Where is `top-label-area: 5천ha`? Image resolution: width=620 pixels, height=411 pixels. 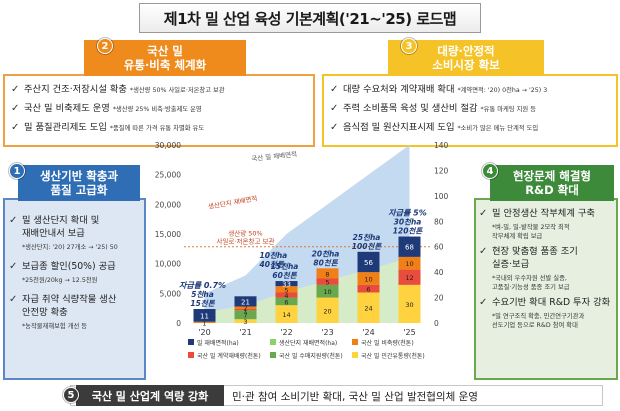
top-label-area: 5천ha is located at coordinates (202, 294).